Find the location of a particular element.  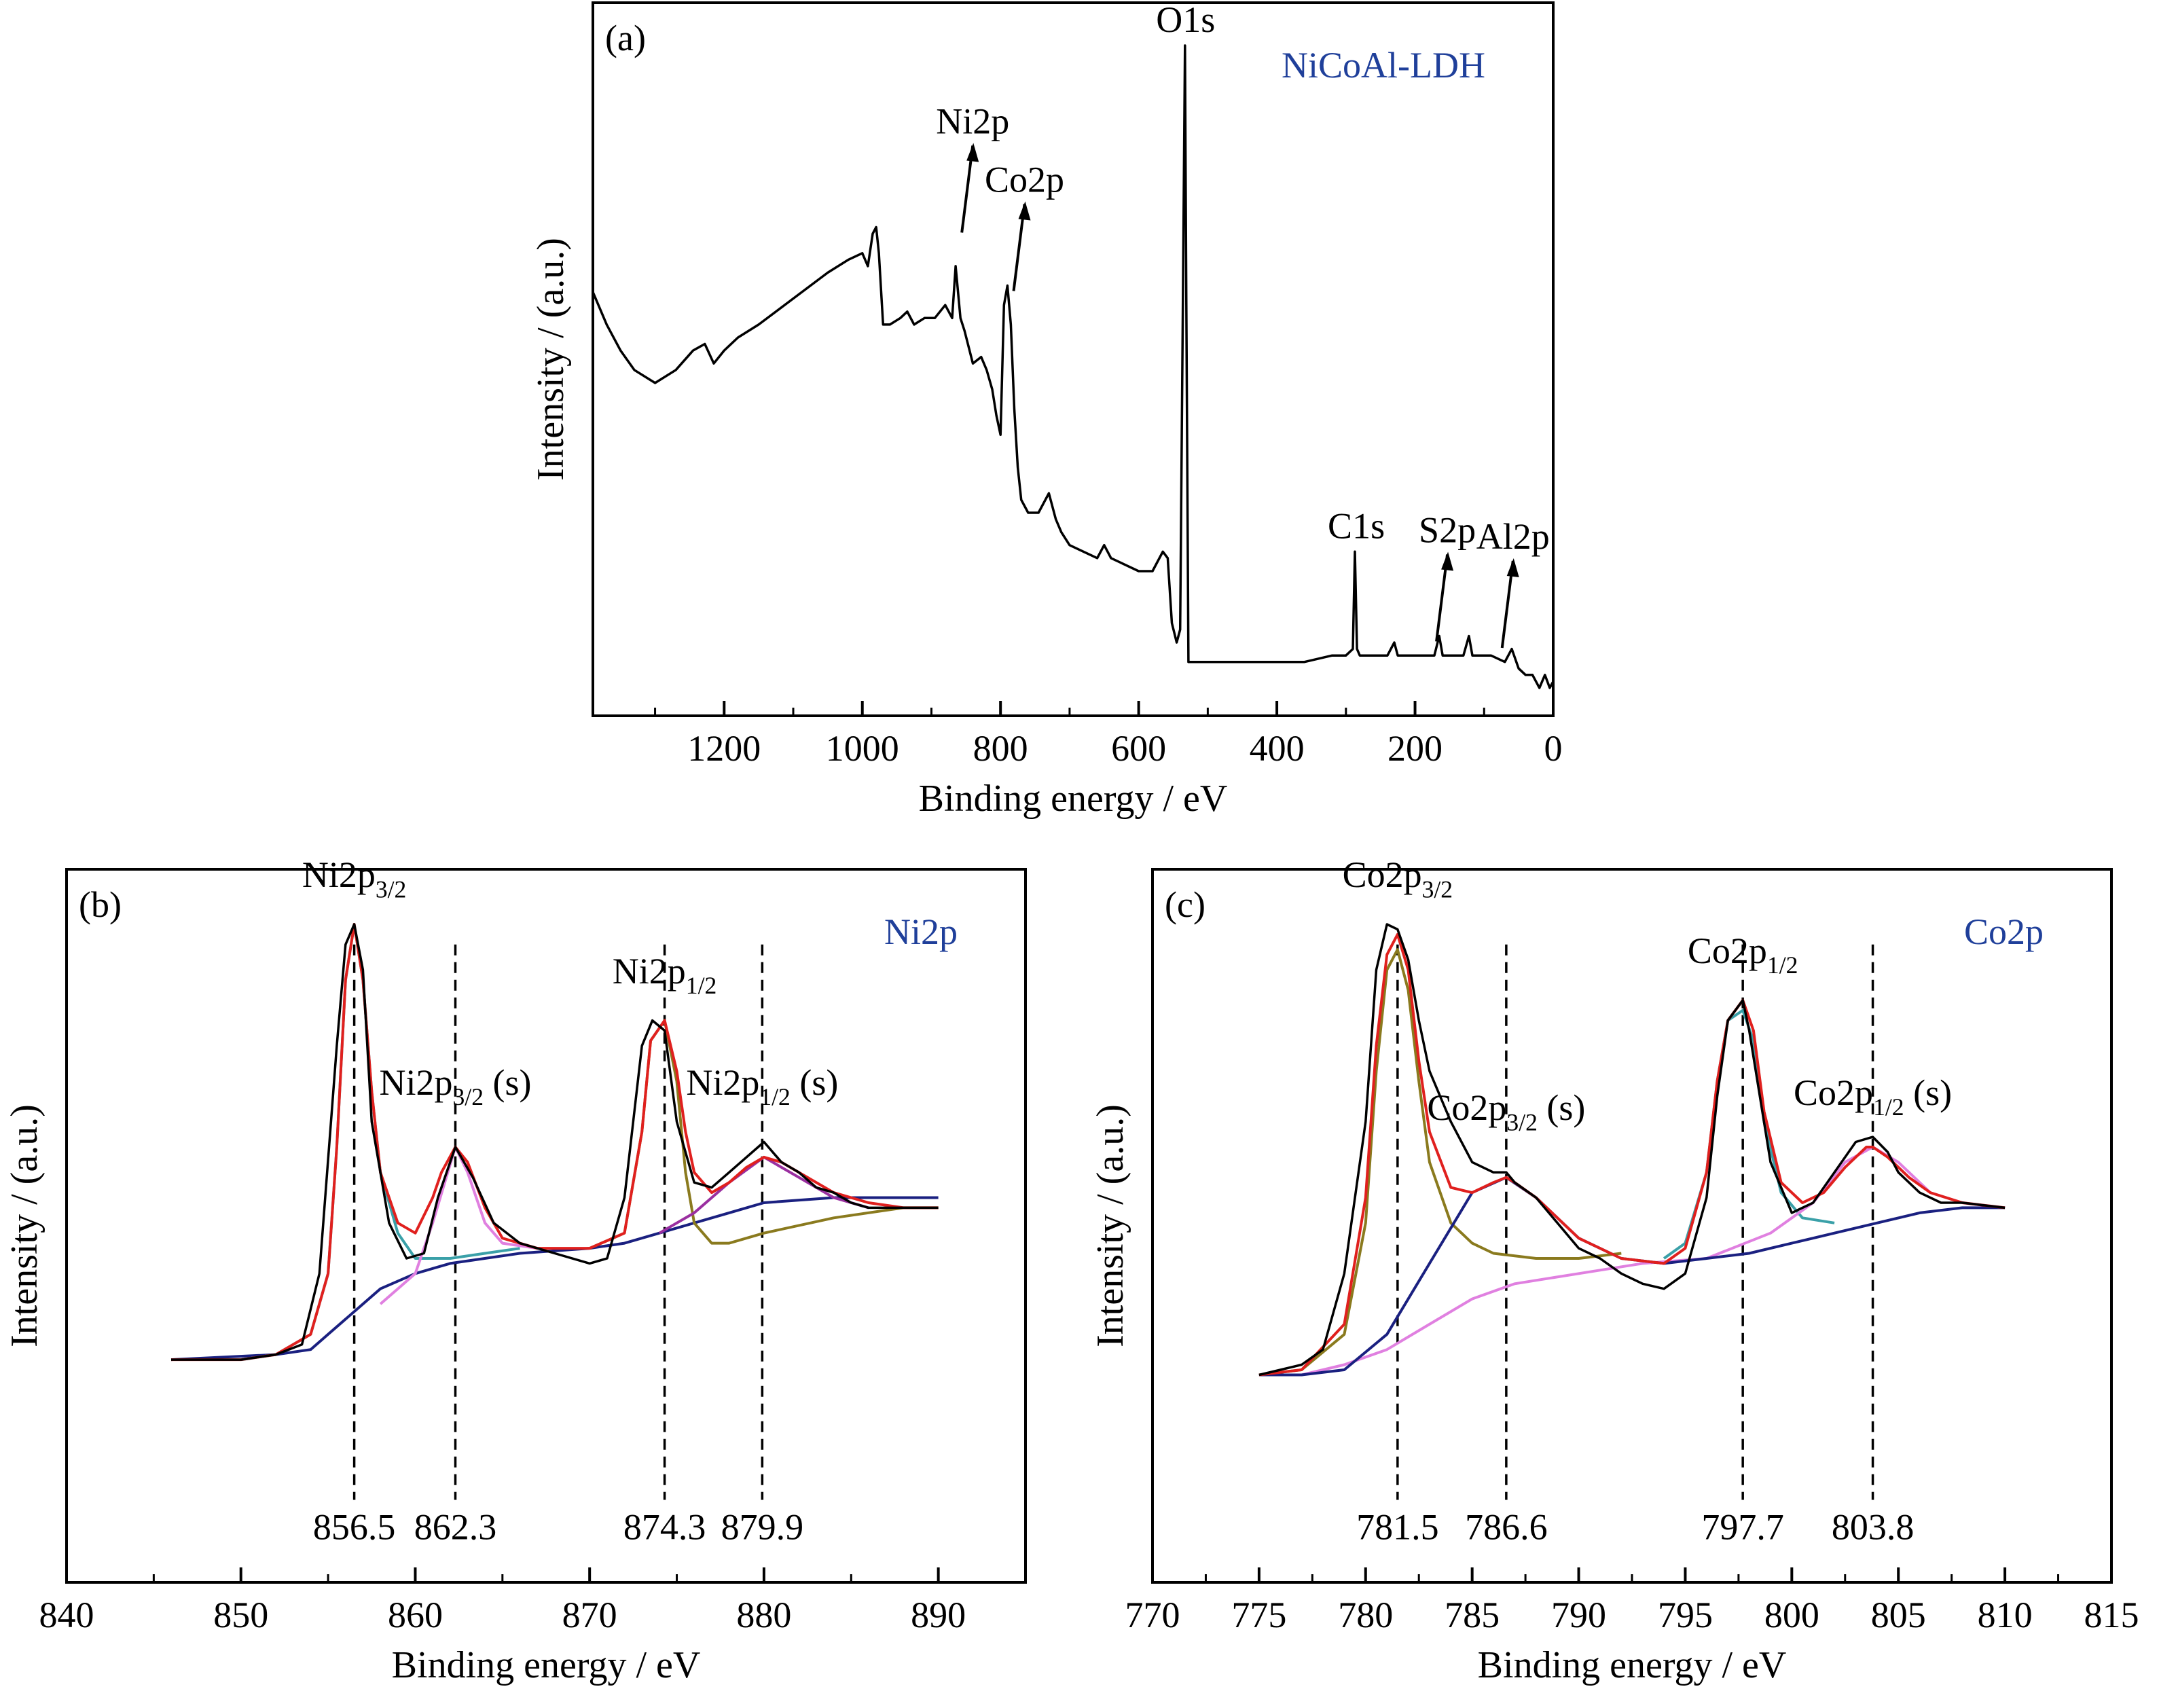

annotation-main: C1s is located at coordinates (1357, 525).